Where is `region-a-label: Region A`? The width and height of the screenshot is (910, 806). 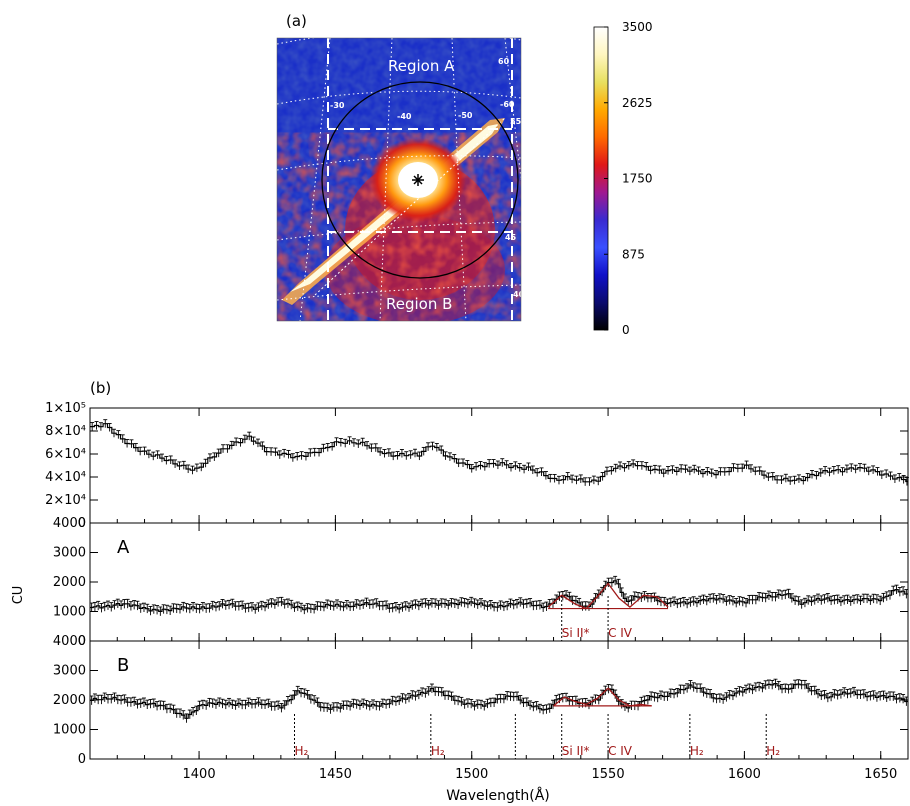
region-a-label: Region A is located at coordinates (421, 66).